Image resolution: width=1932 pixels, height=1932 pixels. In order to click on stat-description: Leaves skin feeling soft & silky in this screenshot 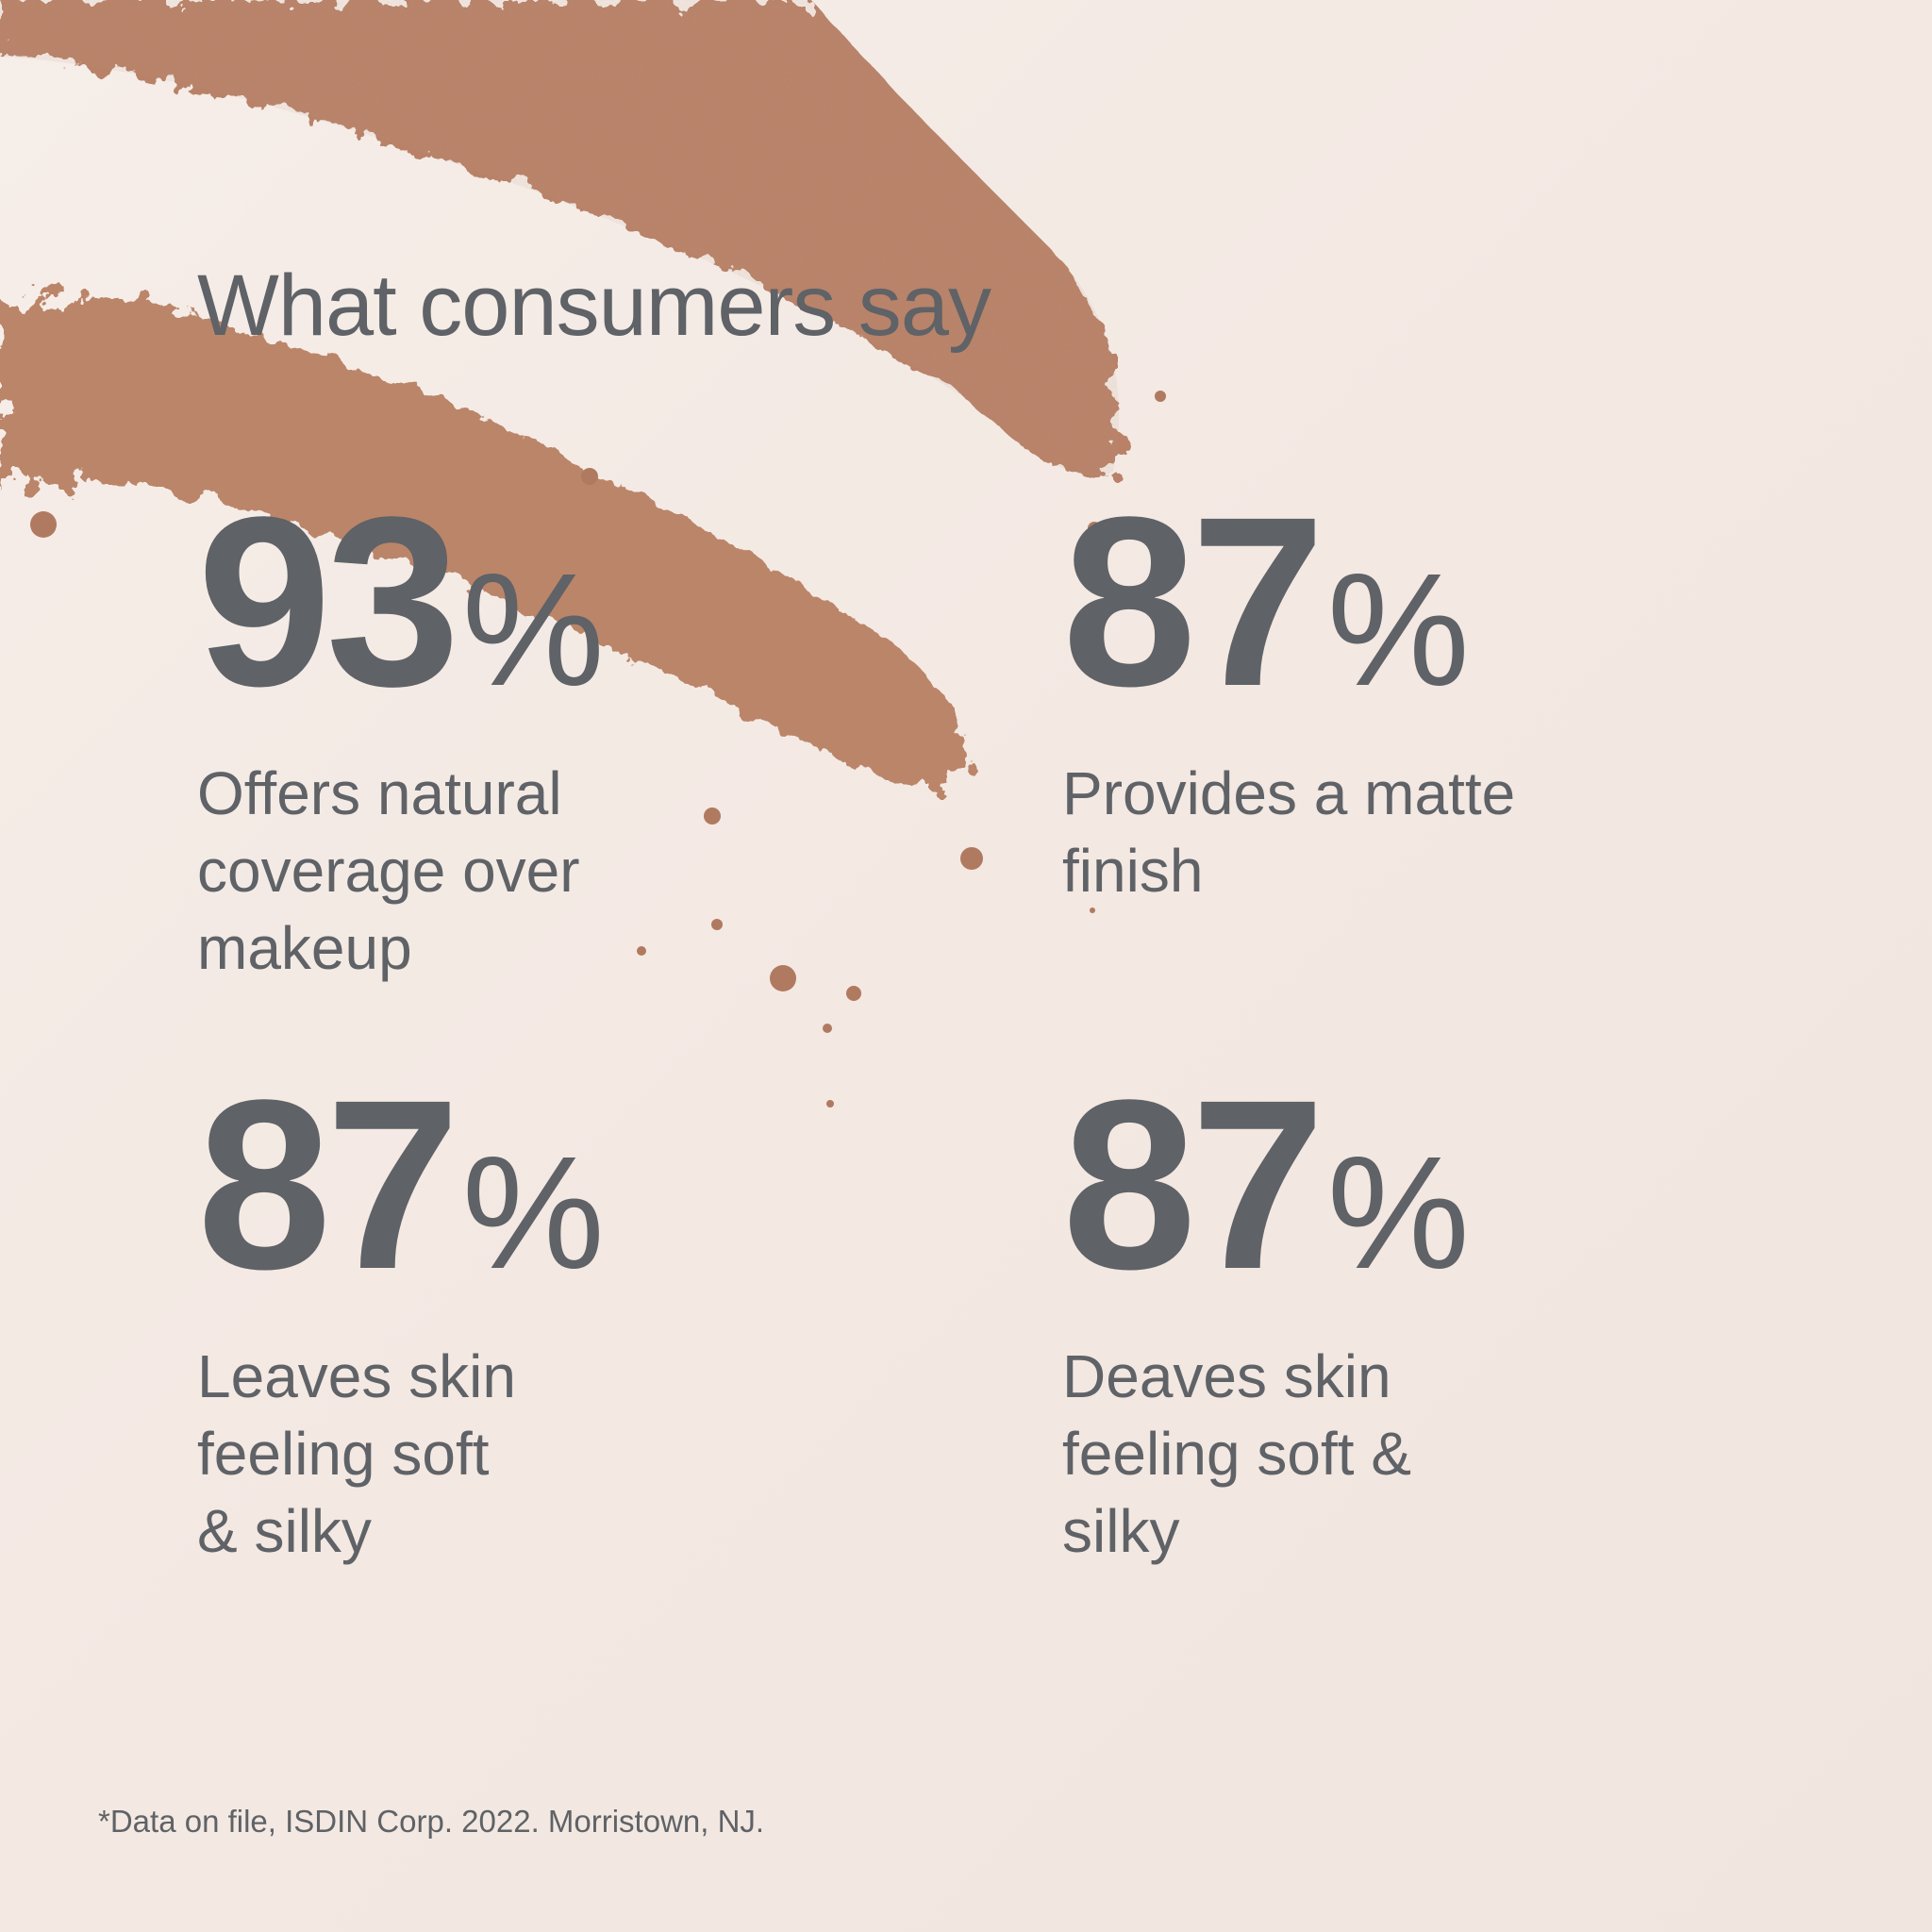, I will do `click(356, 1454)`.